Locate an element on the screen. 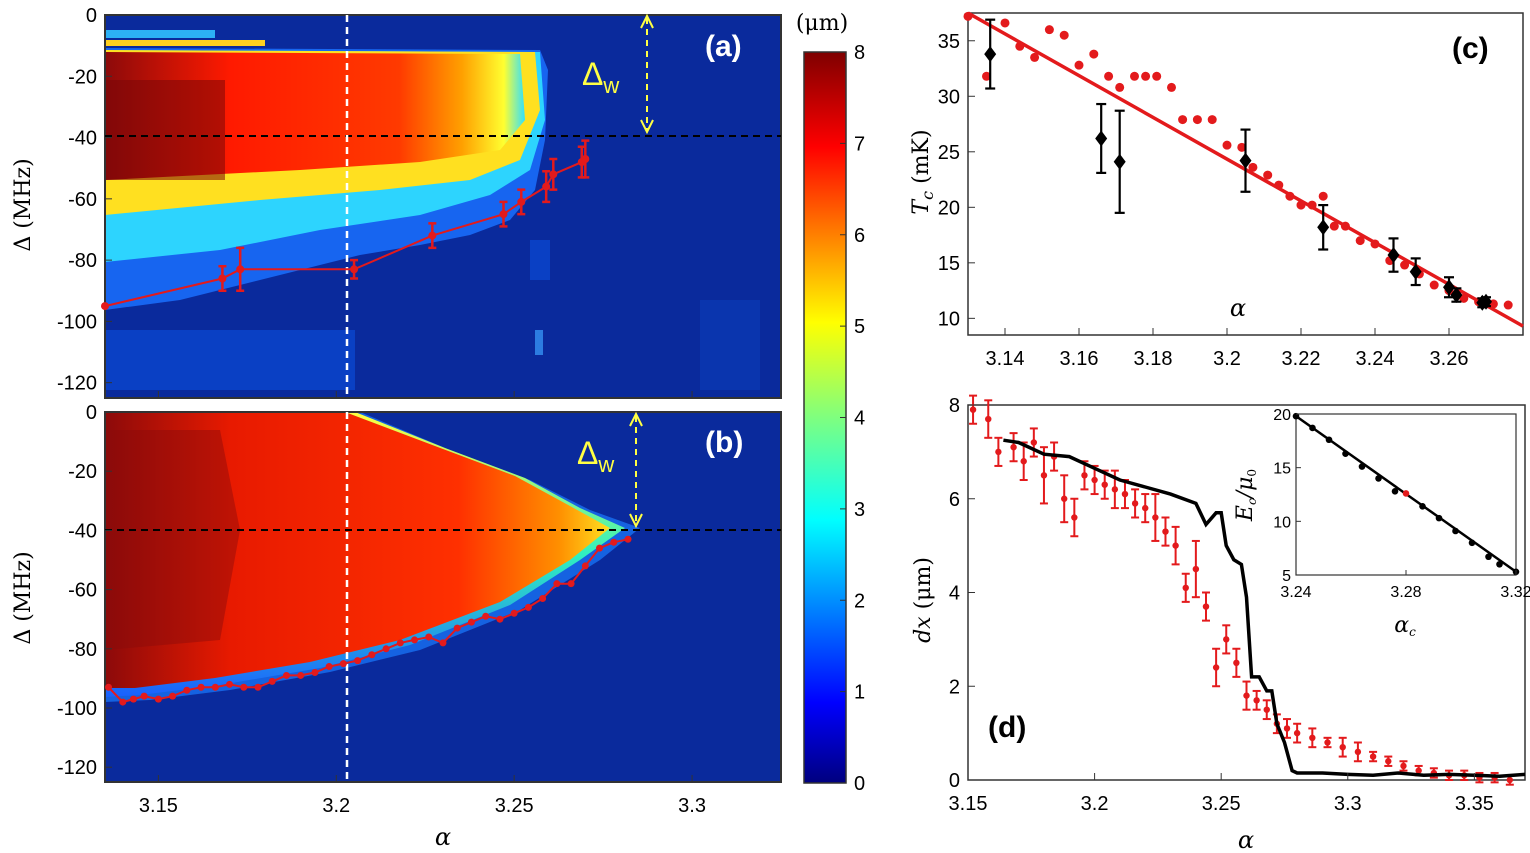 This screenshot has height=853, width=1530. x-tick-label: 3.18 is located at coordinates (1153, 359).